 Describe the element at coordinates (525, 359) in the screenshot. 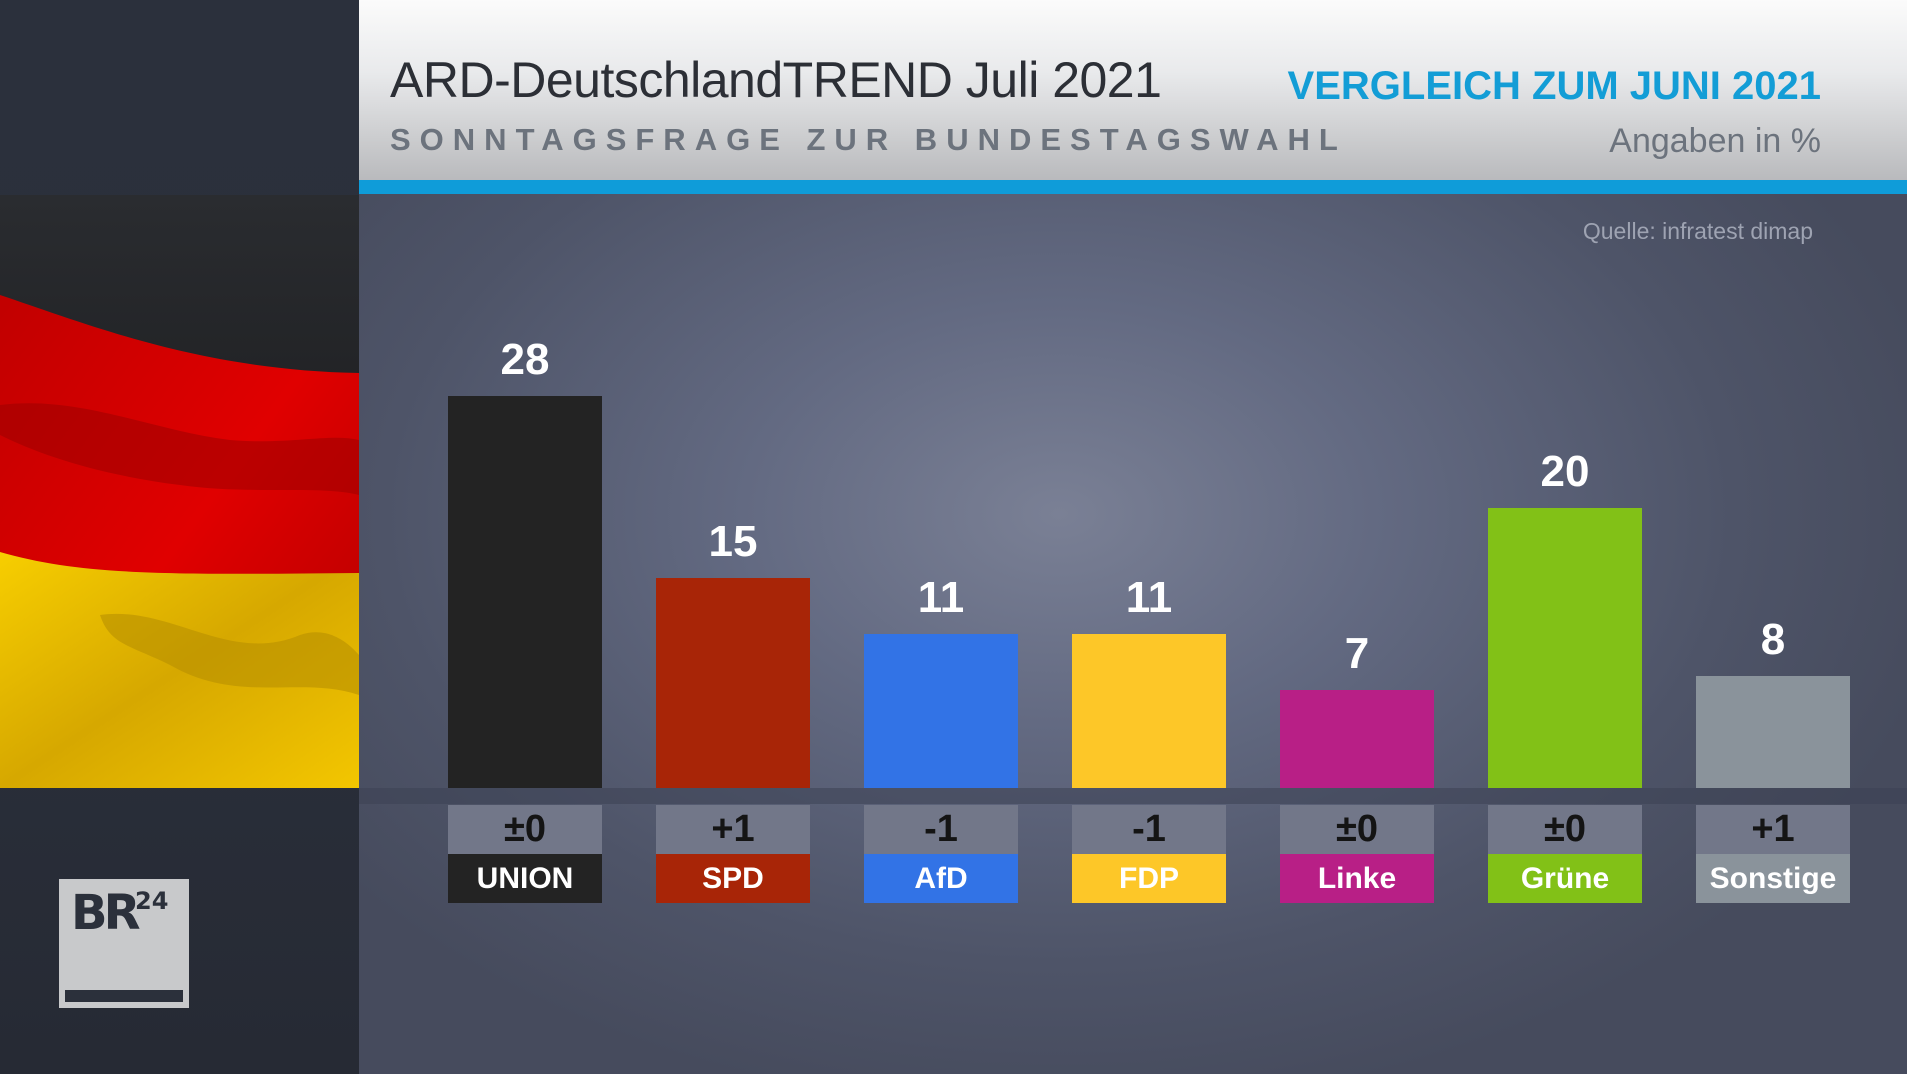

I see `bar-value-label: 28` at that location.